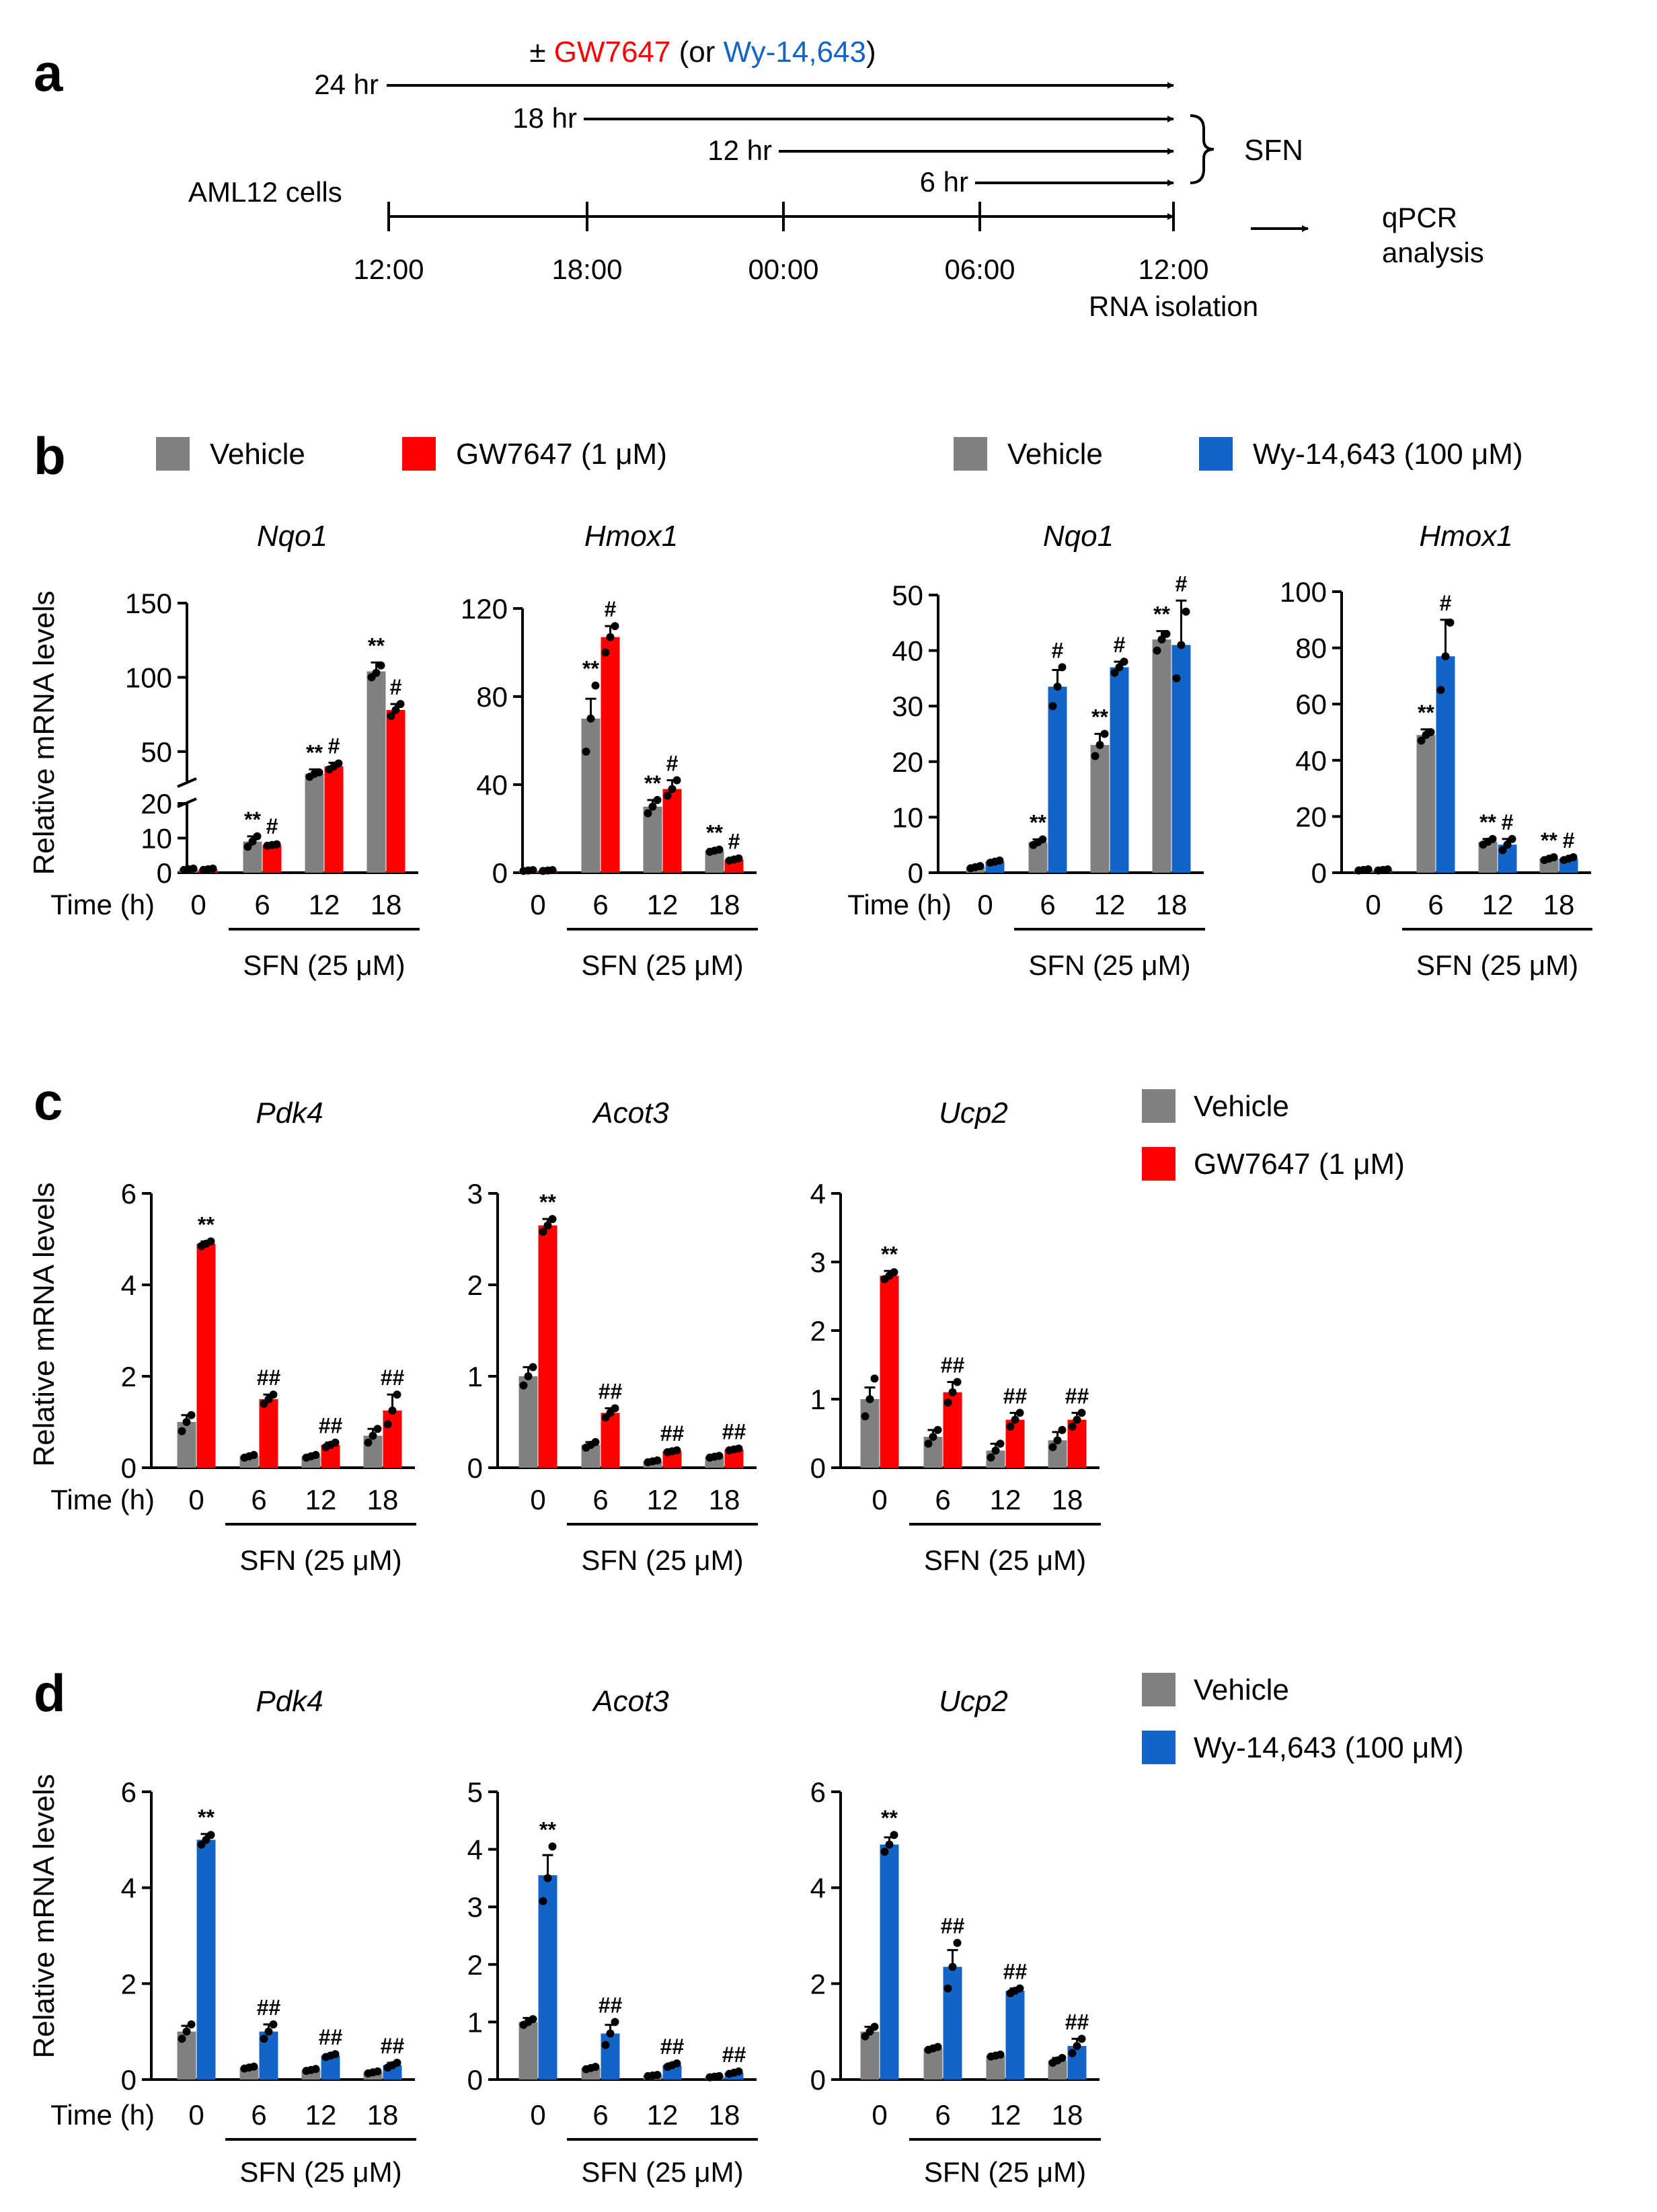 The height and width of the screenshot is (2212, 1657). I want to click on y-tick-label: 5, so click(475, 1792).